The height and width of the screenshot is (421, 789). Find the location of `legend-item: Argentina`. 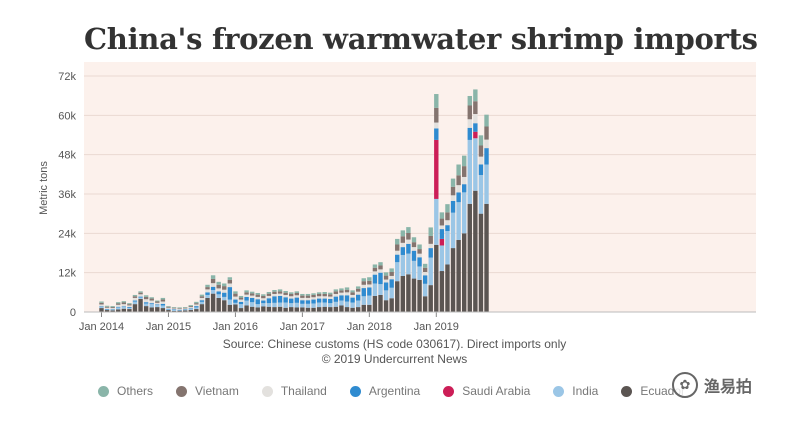

legend-item: Argentina is located at coordinates (385, 391).